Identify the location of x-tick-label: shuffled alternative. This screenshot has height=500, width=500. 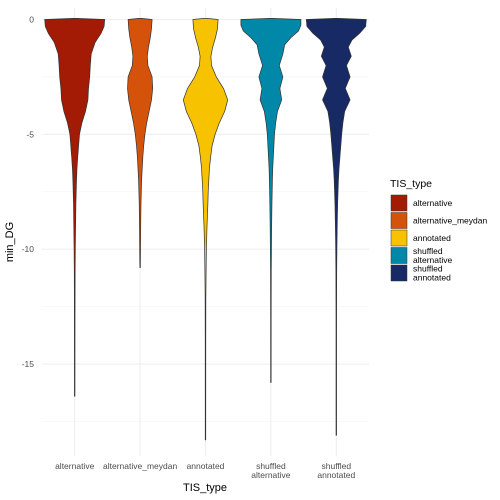
(270, 470).